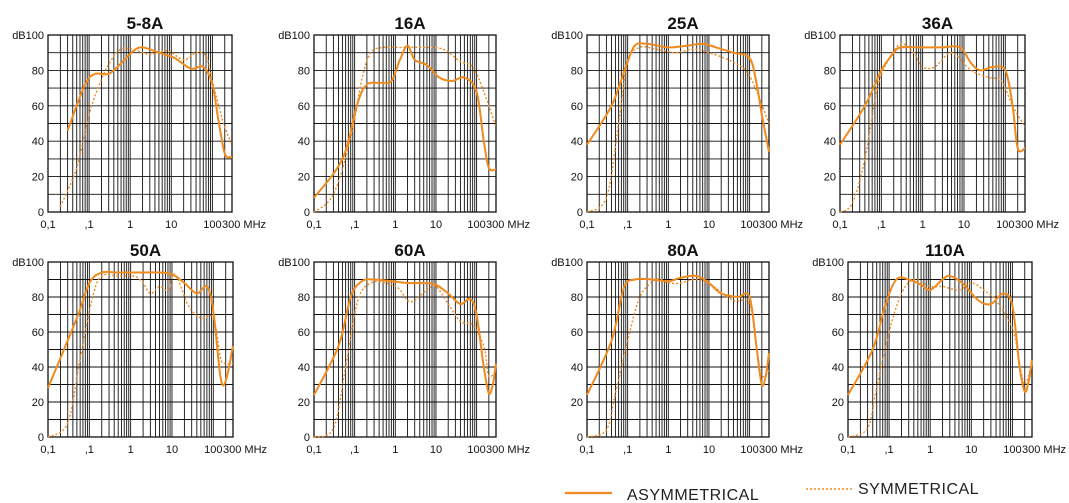 Image resolution: width=1069 pixels, height=503 pixels. I want to click on chart-title: 36A, so click(937, 23).